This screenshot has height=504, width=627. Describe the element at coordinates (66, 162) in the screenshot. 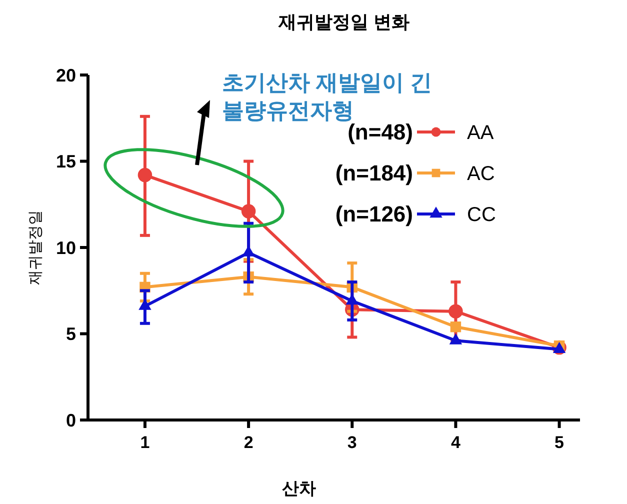

I see `y-tick-label: 15` at that location.